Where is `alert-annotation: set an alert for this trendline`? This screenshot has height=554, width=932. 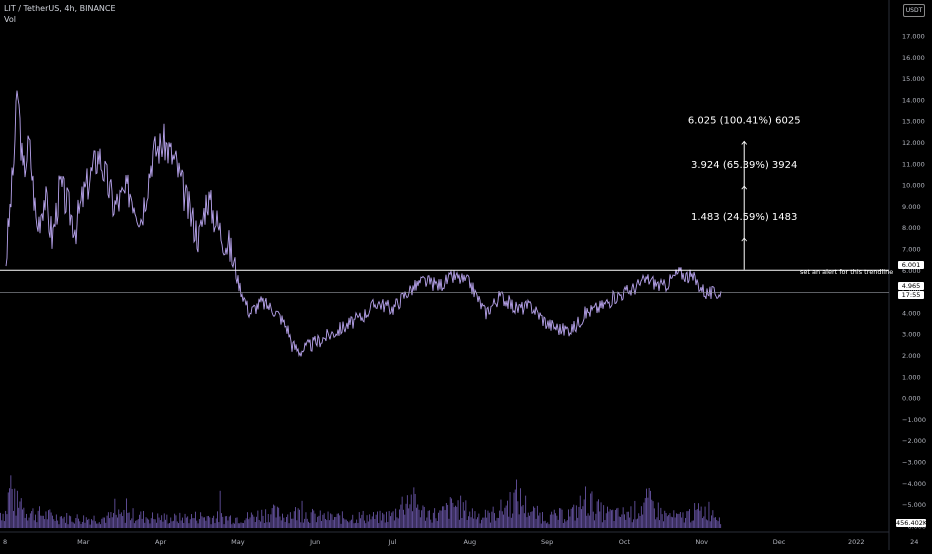
alert-annotation: set an alert for this trendline is located at coordinates (847, 272).